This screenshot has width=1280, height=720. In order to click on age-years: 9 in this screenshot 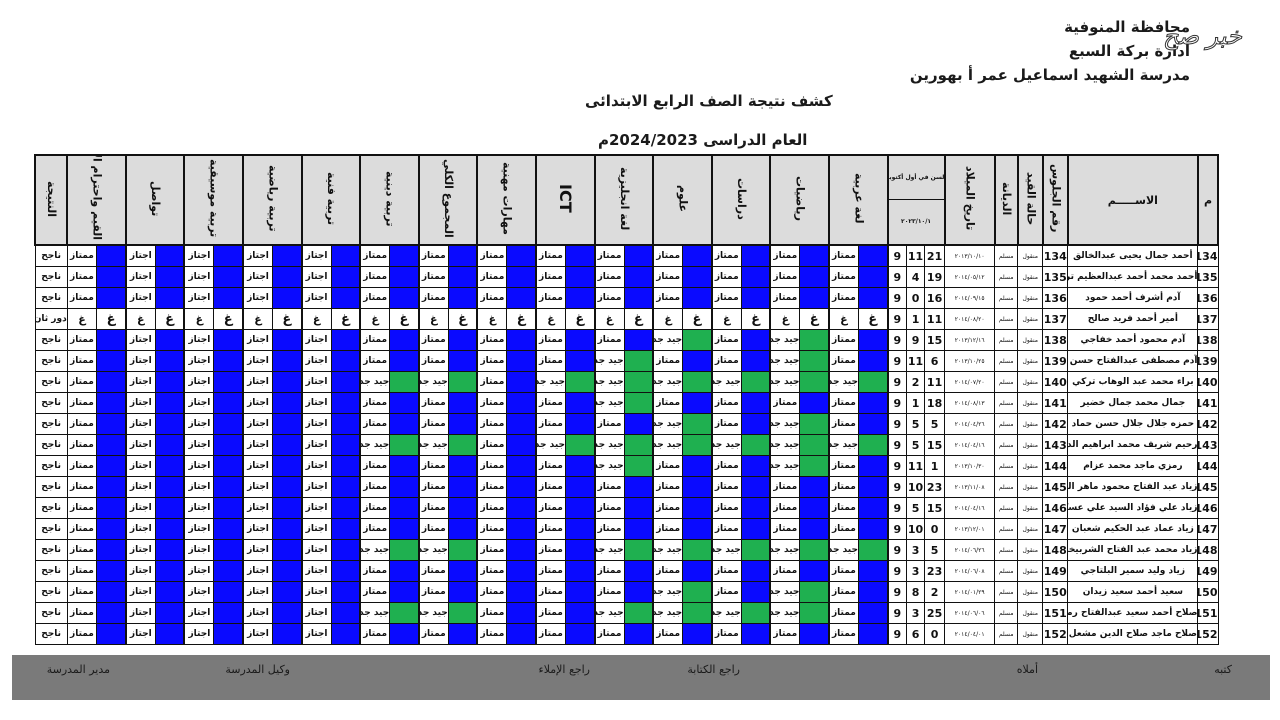, I will do `click(897, 466)`.